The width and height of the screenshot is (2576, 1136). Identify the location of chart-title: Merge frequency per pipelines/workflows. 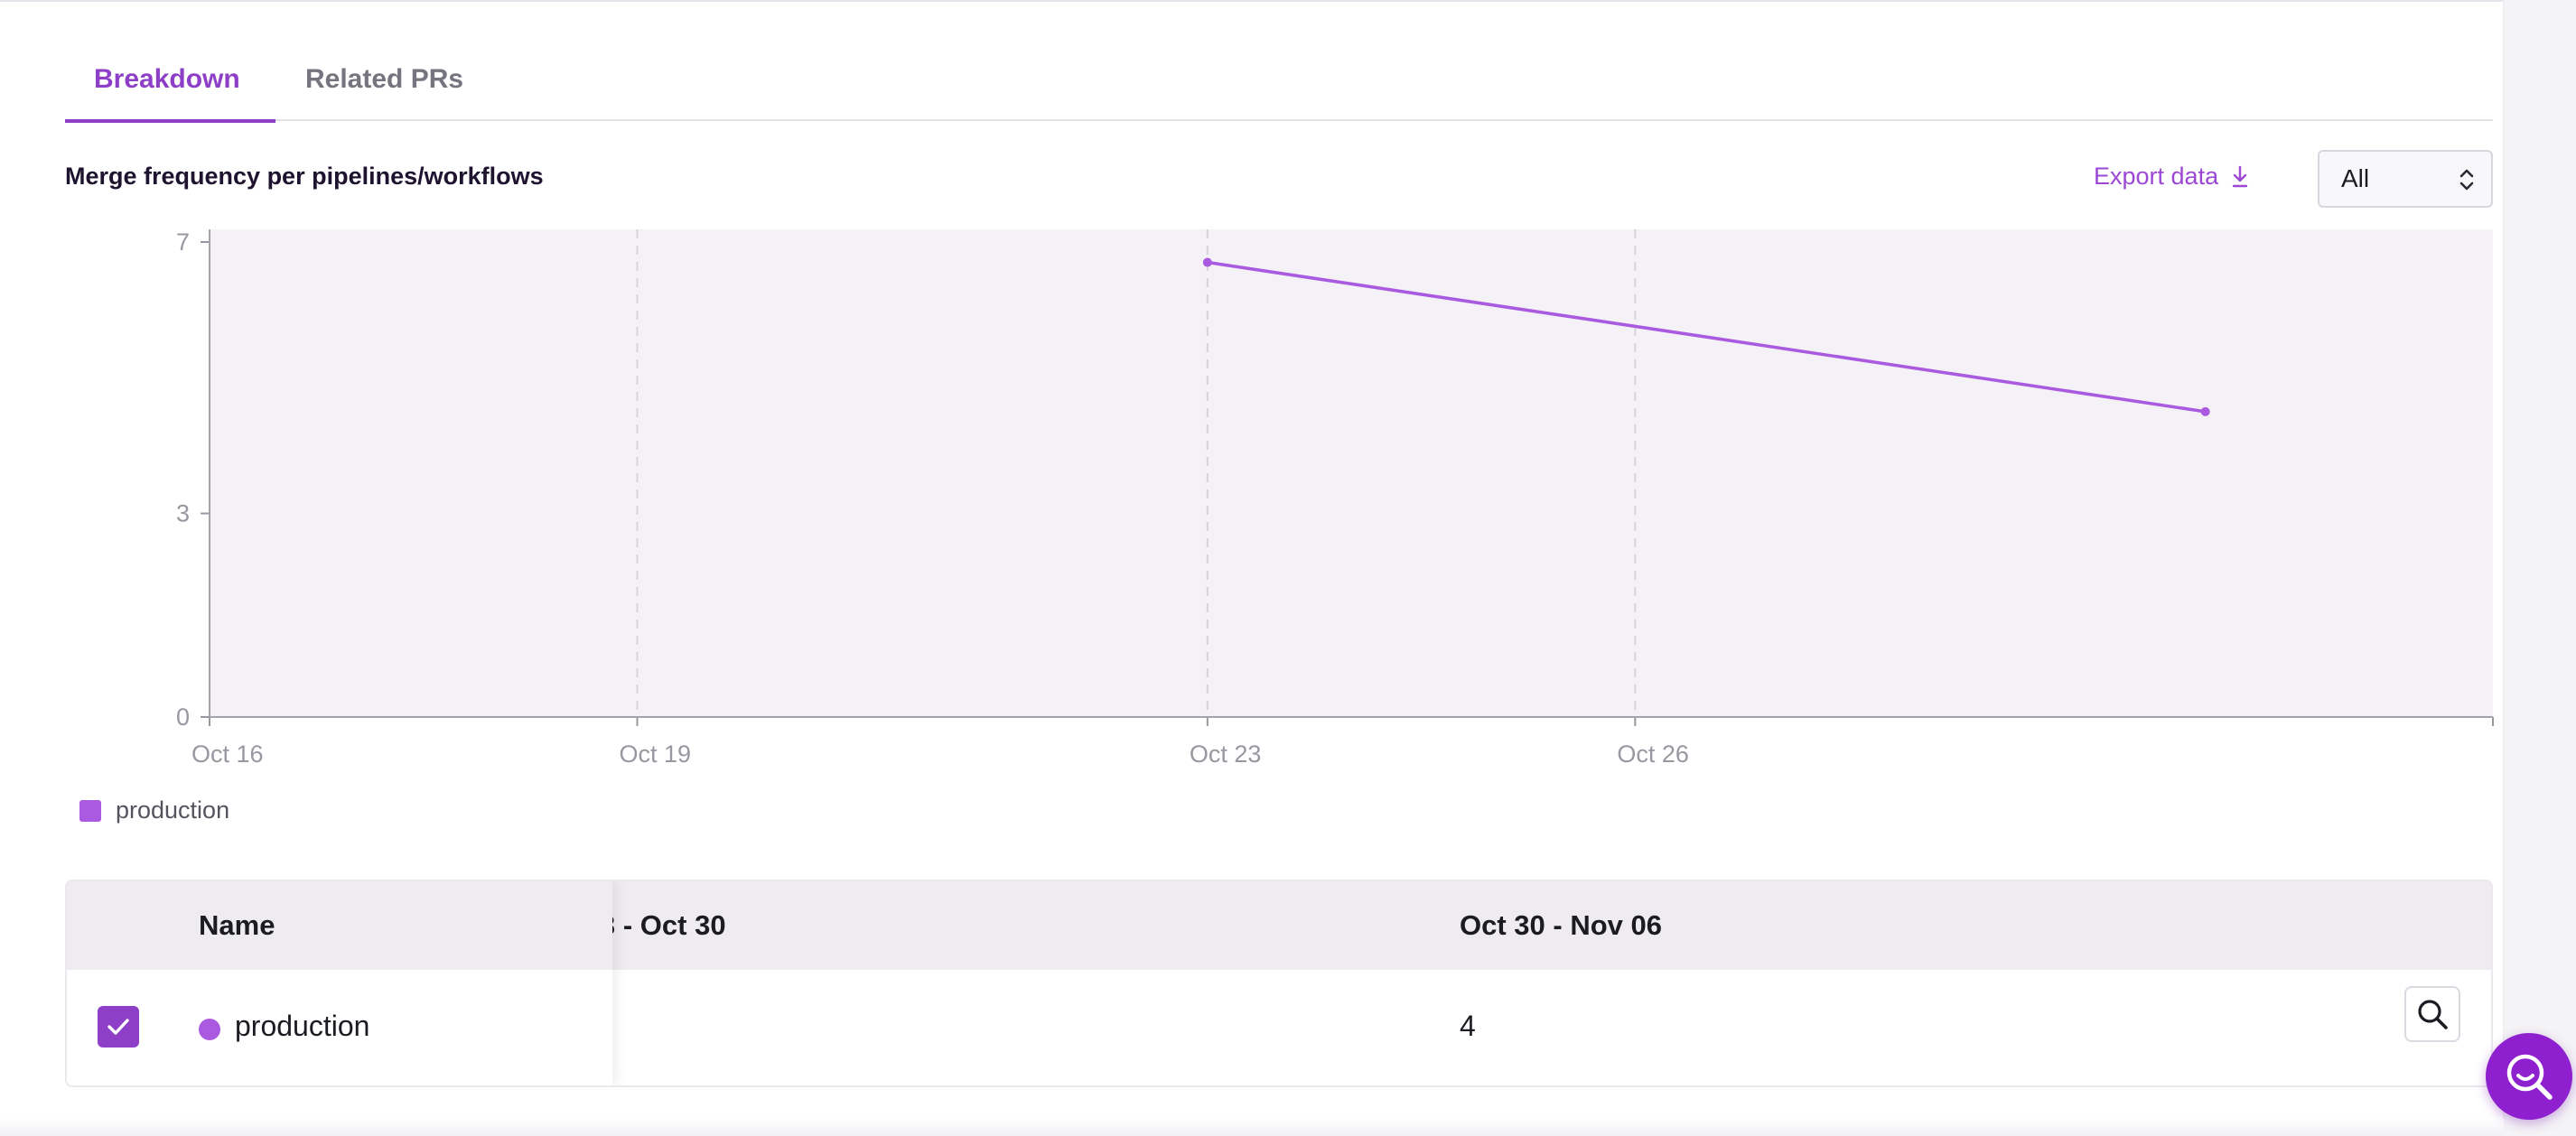
(304, 176).